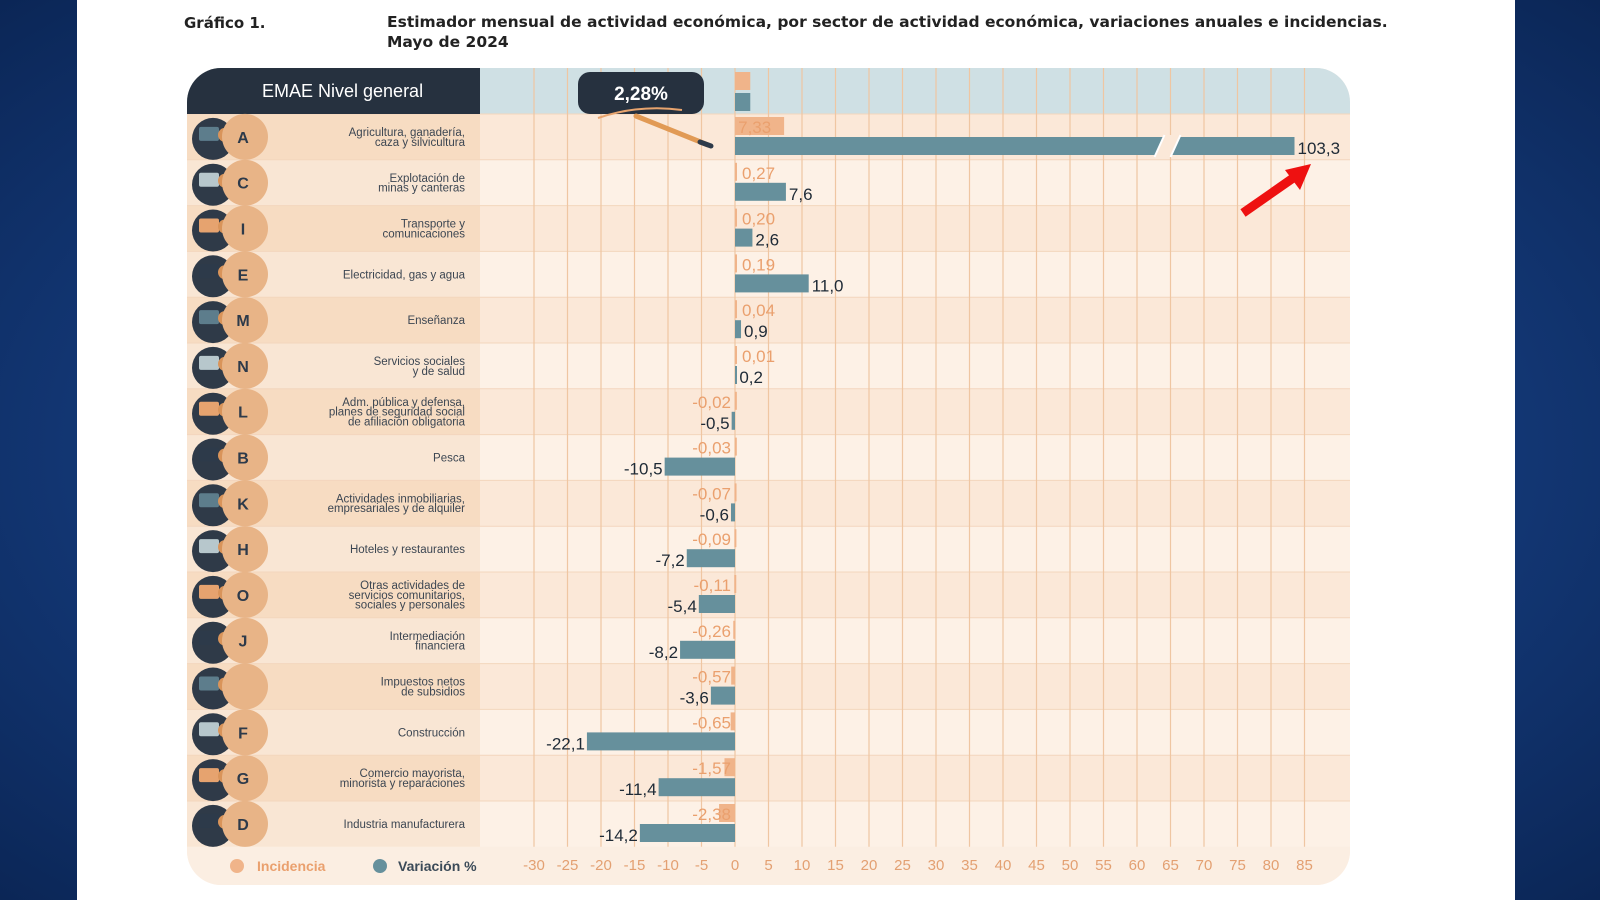  I want to click on sector-name: de subsidios, so click(433, 692).